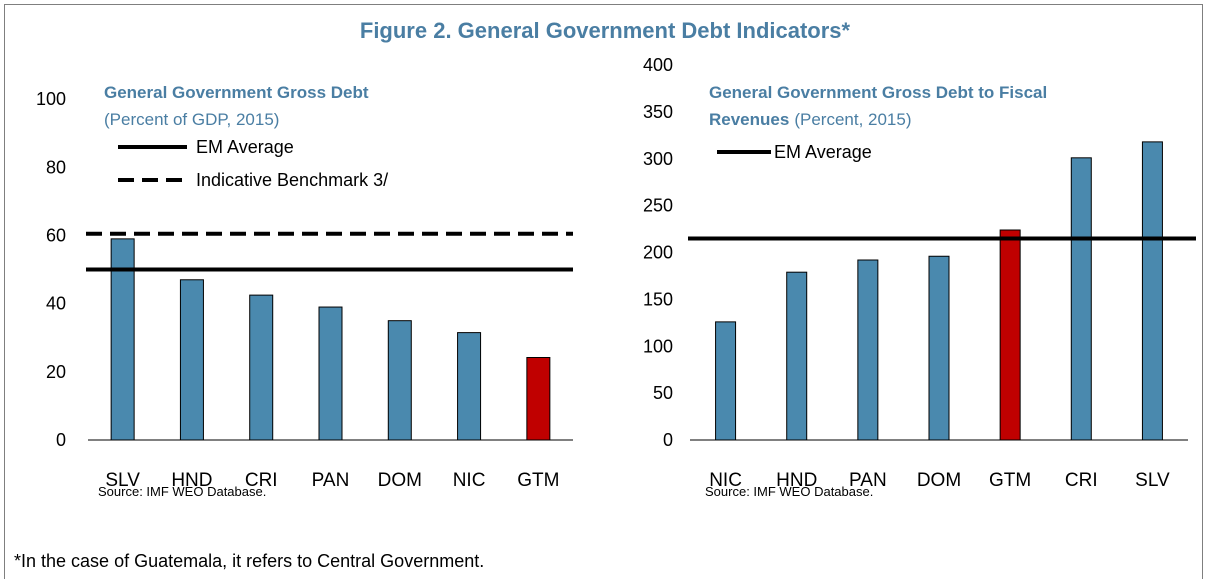 Image resolution: width=1210 pixels, height=579 pixels. I want to click on chart1-legend-label-1: EM Average, so click(245, 147).